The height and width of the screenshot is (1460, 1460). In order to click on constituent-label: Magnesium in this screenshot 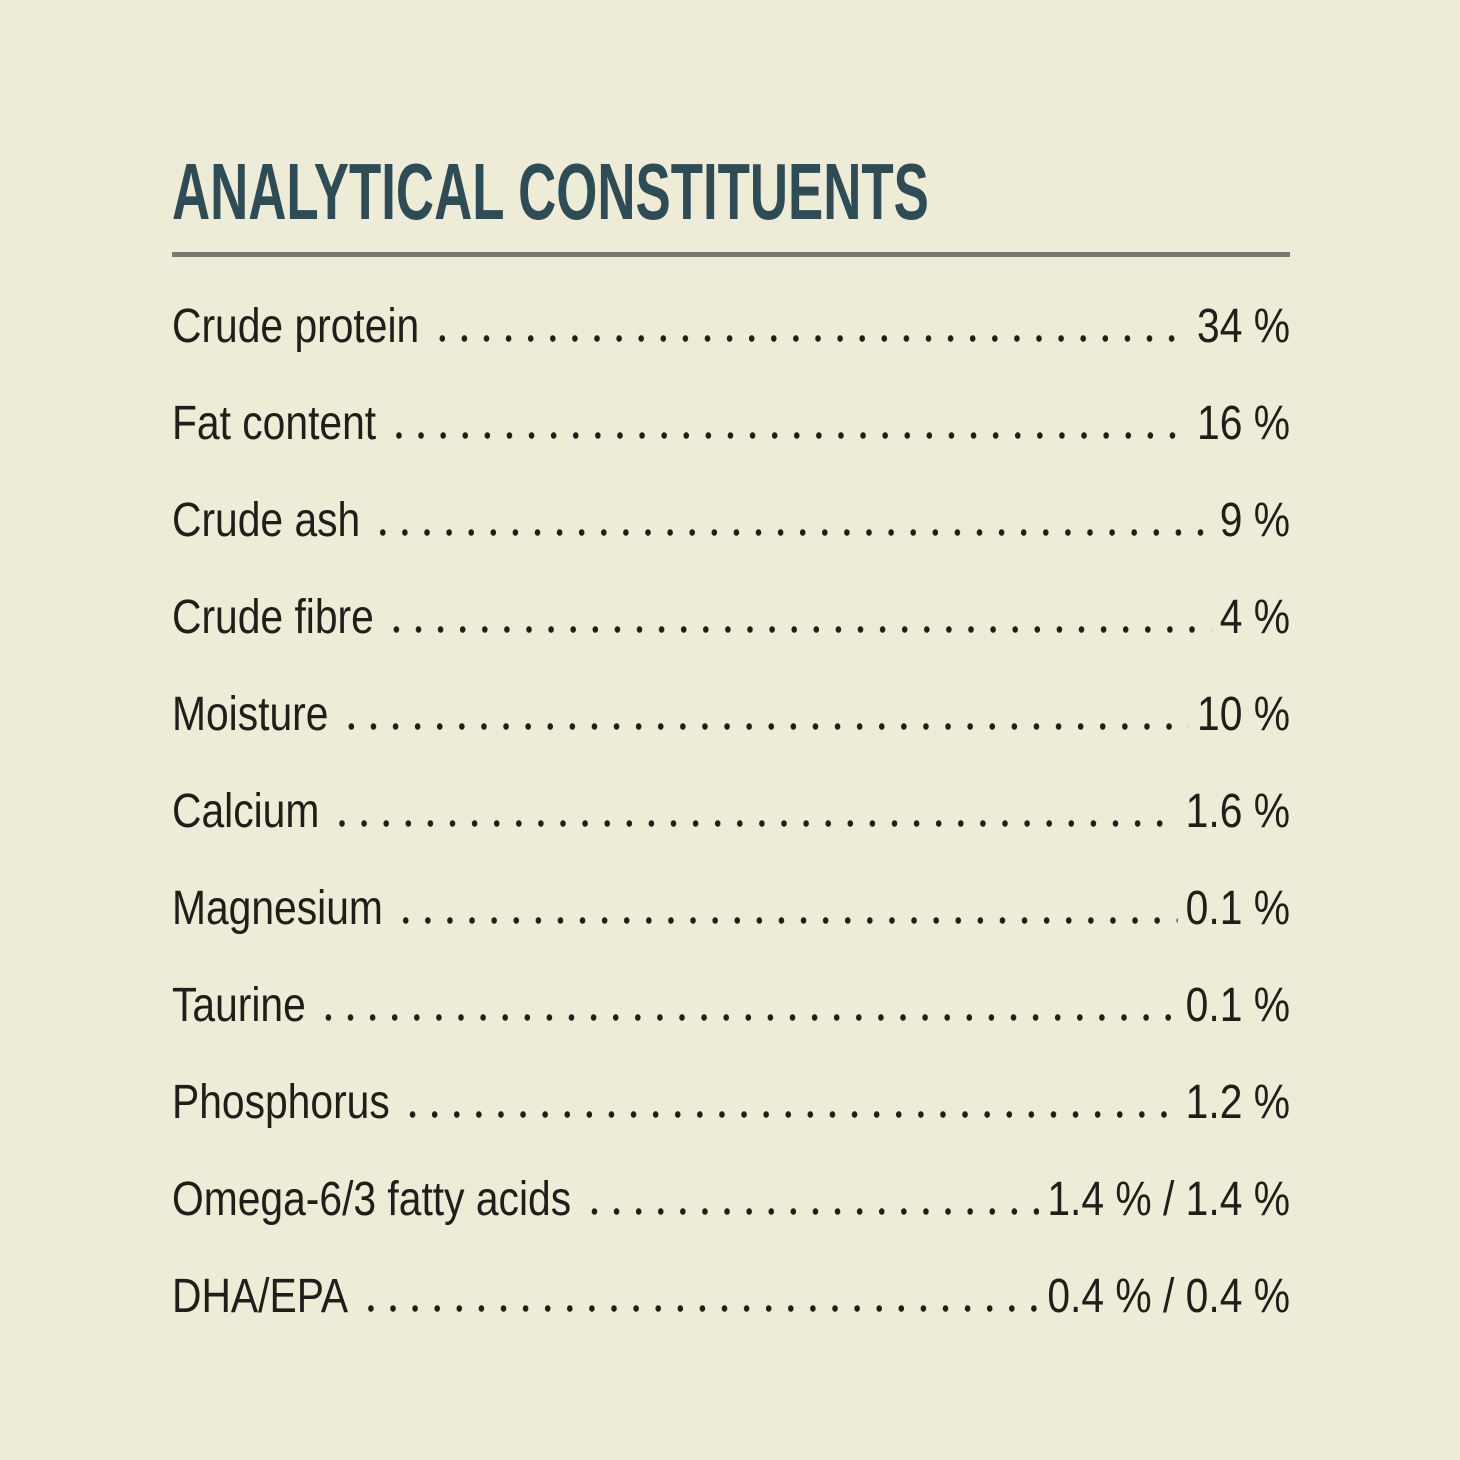, I will do `click(277, 908)`.